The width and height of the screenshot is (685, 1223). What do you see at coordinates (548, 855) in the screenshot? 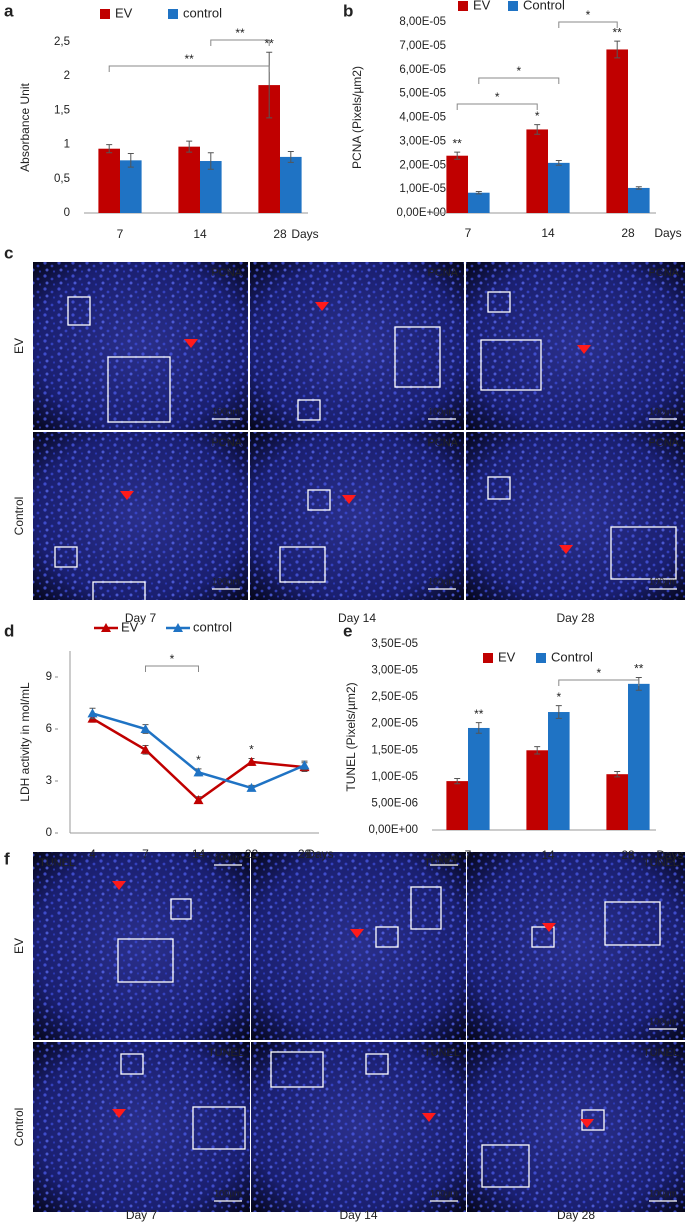
I see `x-tick-label: 14` at bounding box center [548, 855].